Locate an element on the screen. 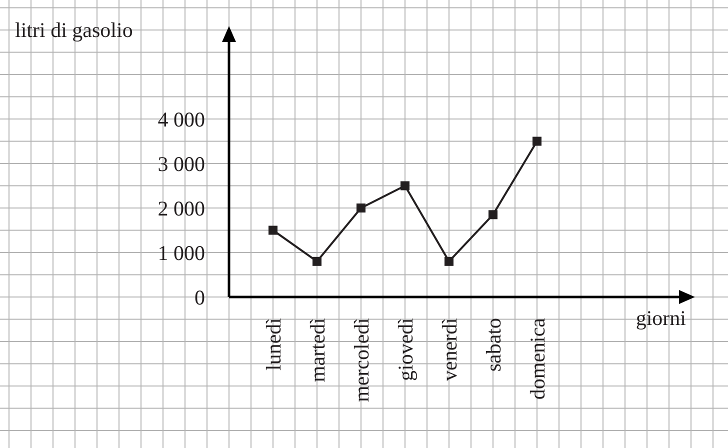 This screenshot has width=728, height=448. y-tick-label: 3 000 is located at coordinates (181, 164).